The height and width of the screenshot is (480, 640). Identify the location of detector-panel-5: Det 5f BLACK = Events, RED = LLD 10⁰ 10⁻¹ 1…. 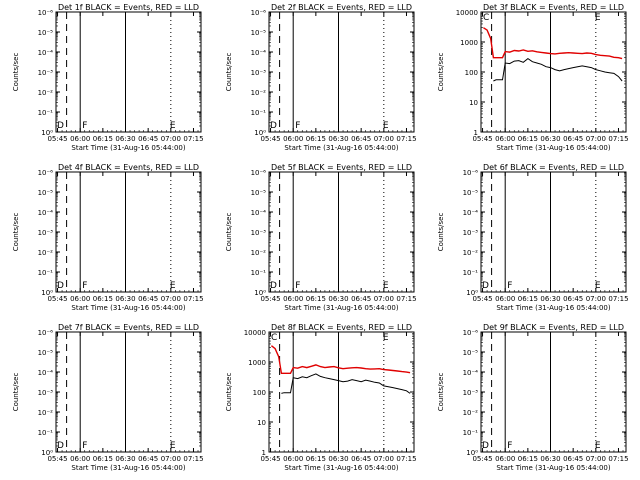
(321, 237).